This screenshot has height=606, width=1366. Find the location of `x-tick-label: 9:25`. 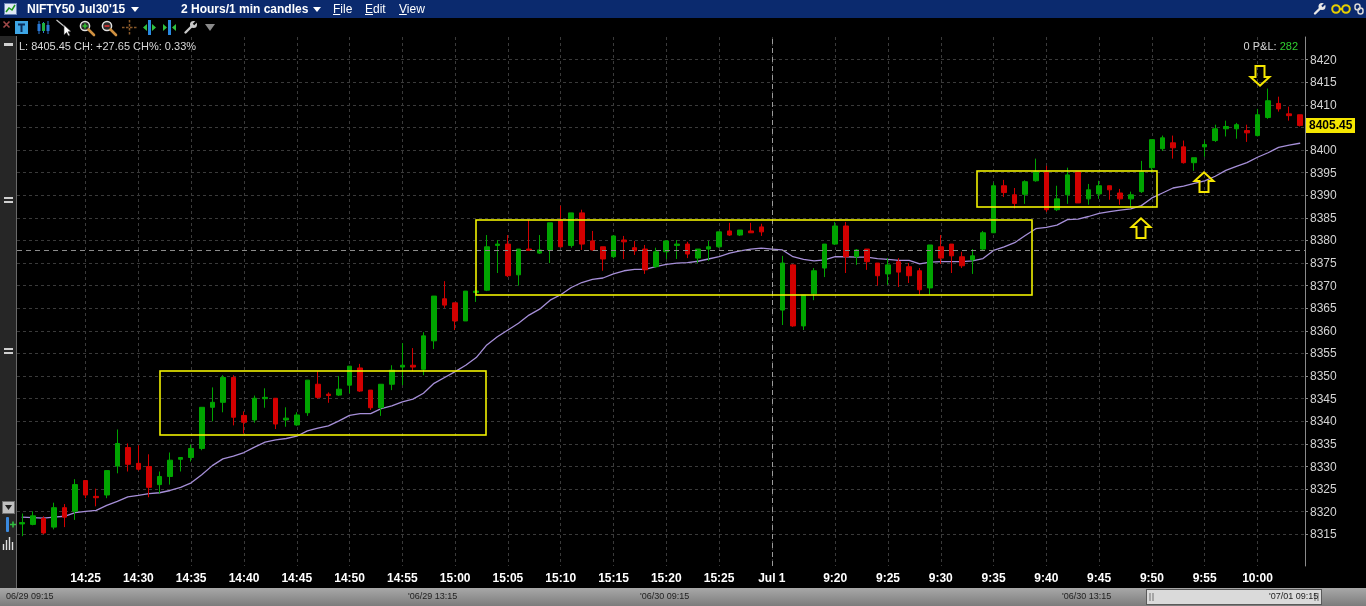

x-tick-label: 9:25 is located at coordinates (888, 578).